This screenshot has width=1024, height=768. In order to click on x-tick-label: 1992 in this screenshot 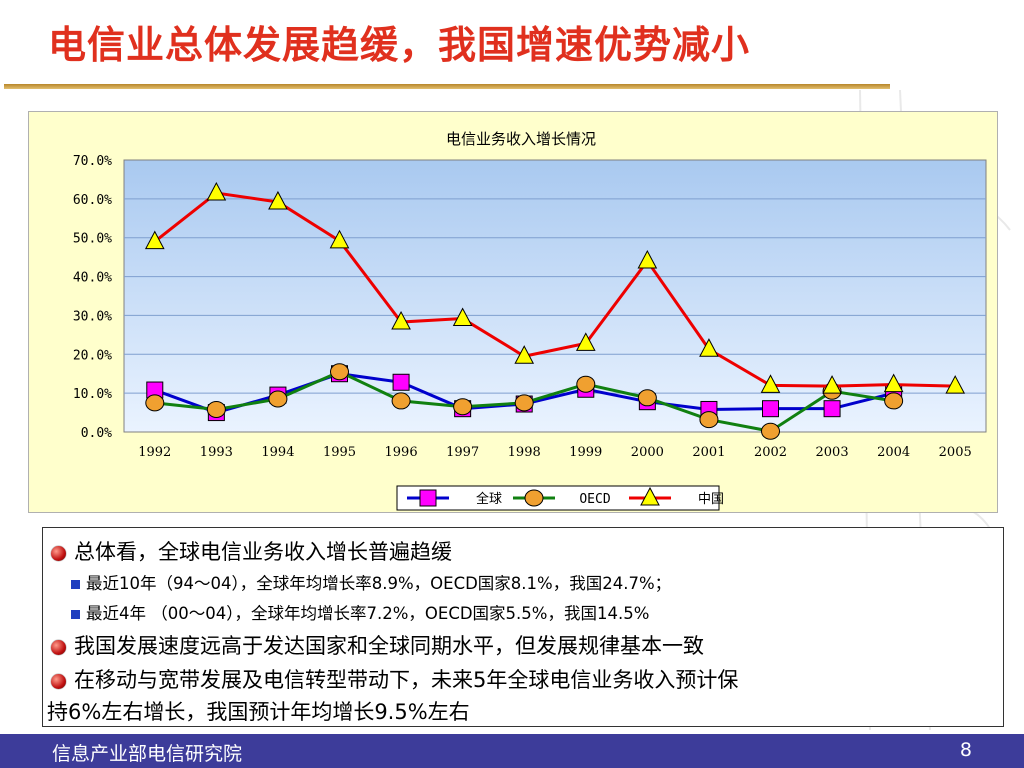, I will do `click(154, 452)`.